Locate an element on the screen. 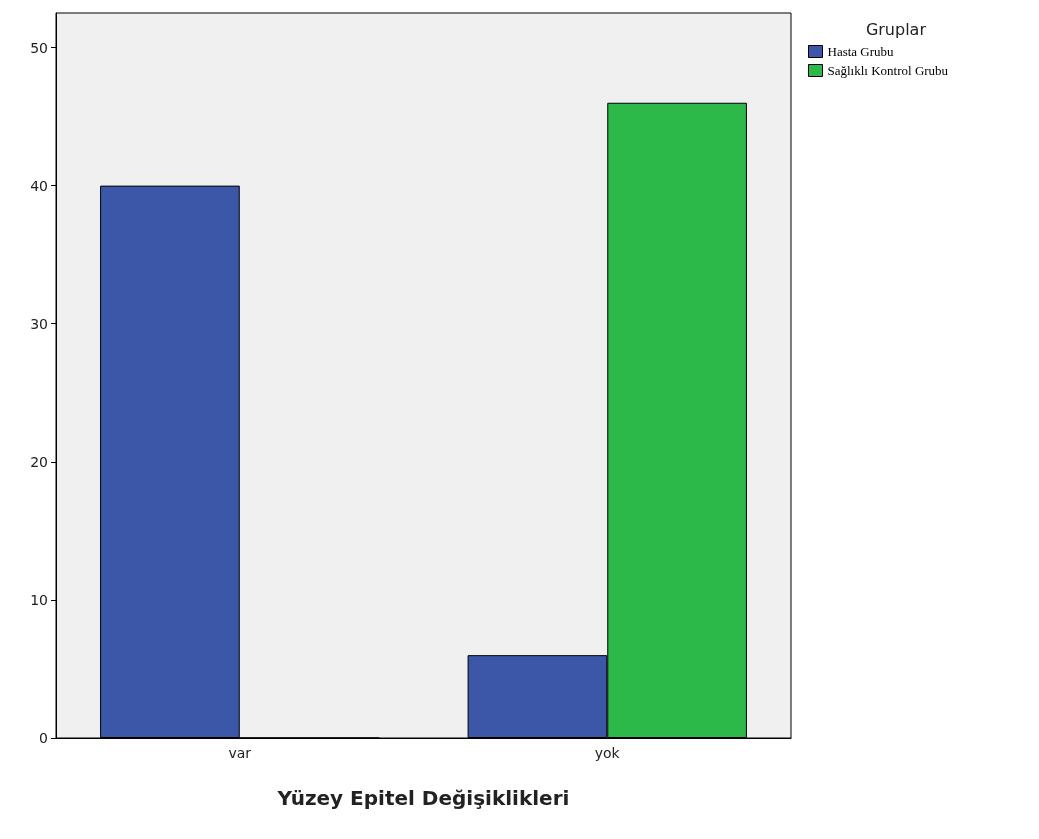 The image size is (1039, 839). legend-title: Gruplar is located at coordinates (896, 29).